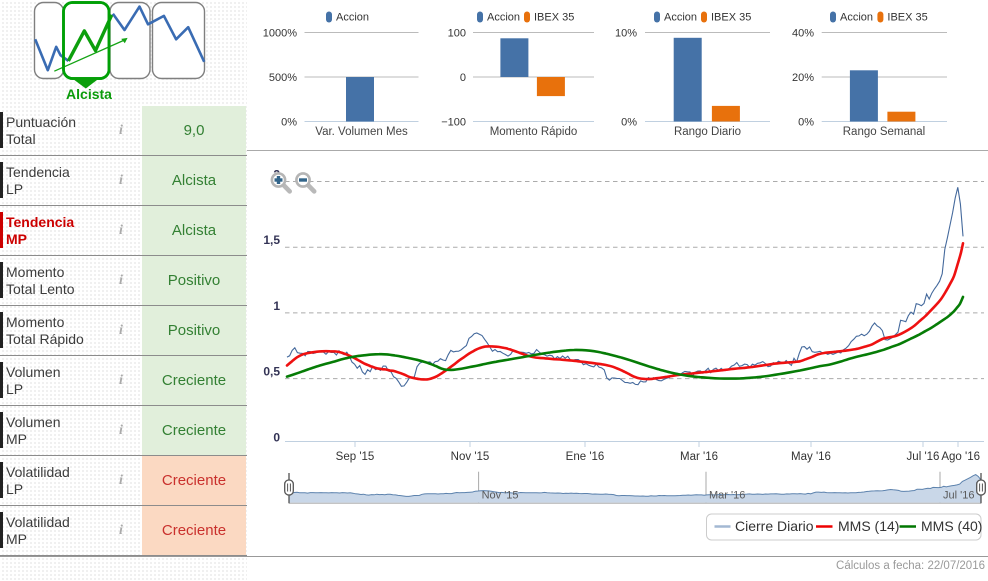 This screenshot has height=581, width=988. Describe the element at coordinates (774, 526) in the screenshot. I see `svg-text: Cierre Diario` at that location.